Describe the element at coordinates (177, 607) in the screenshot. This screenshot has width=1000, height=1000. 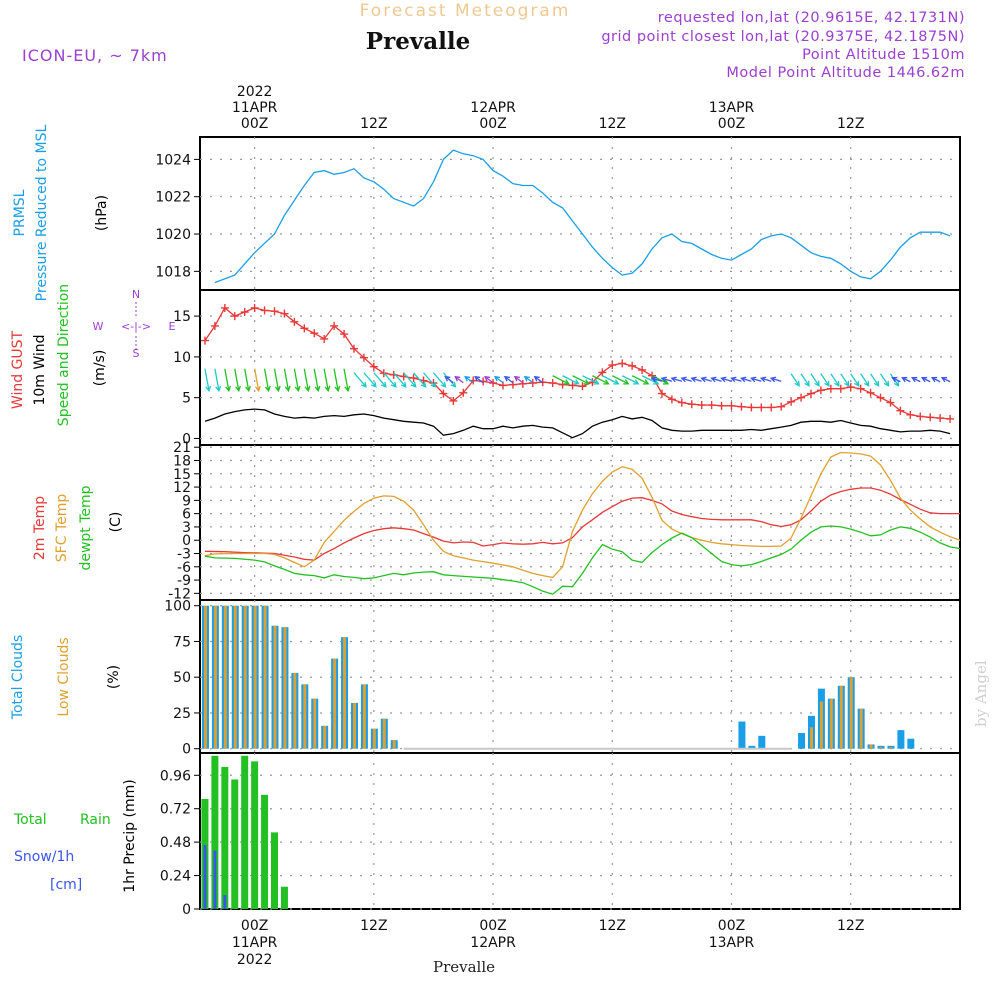
I see `clouds-tick-label: 100` at that location.